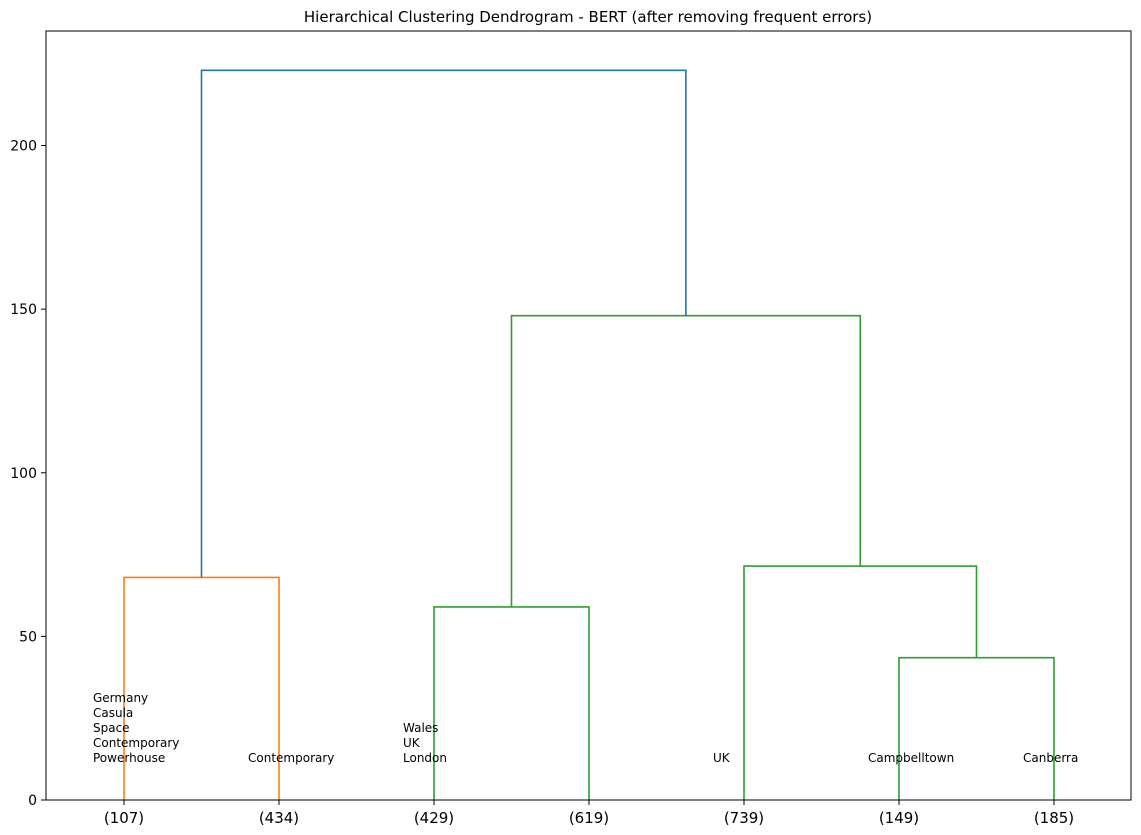 The image size is (1141, 835). Describe the element at coordinates (23, 310) in the screenshot. I see `y-tick-label: 150` at that location.